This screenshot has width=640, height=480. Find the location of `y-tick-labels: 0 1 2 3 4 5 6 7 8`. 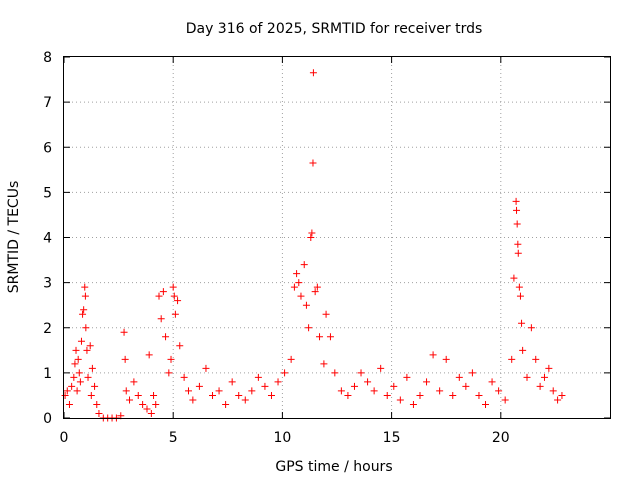

y-tick-labels: 0 1 2 3 4 5 6 7 8 is located at coordinates (47, 238).